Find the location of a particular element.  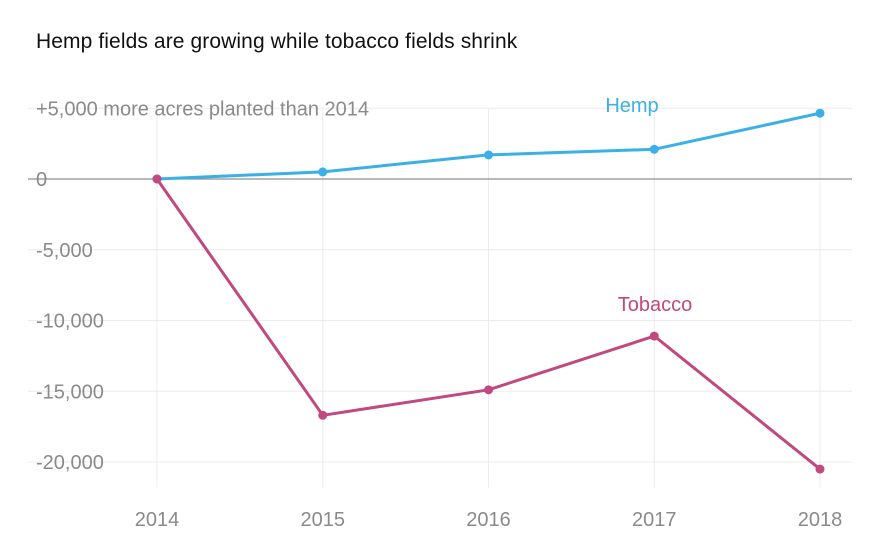

y-tick-label: -10,000 is located at coordinates (70, 322).